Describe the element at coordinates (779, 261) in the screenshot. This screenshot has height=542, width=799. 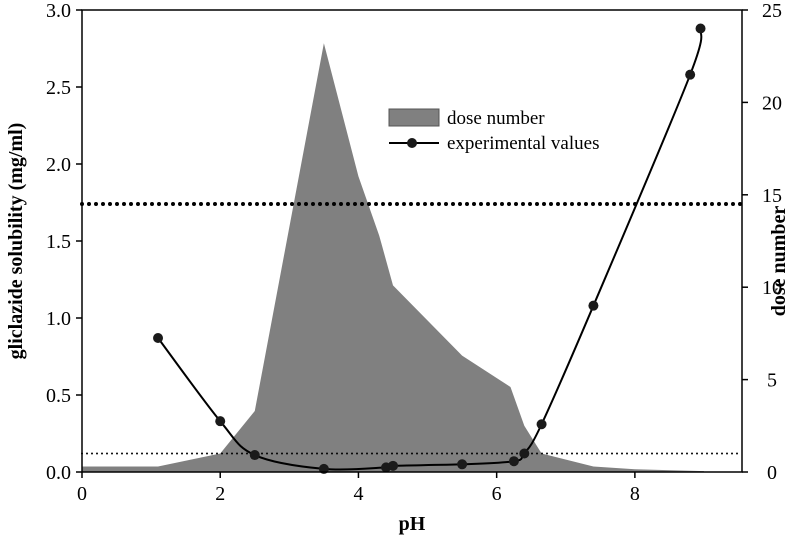
I see `right-y-axis-title: dose number` at that location.